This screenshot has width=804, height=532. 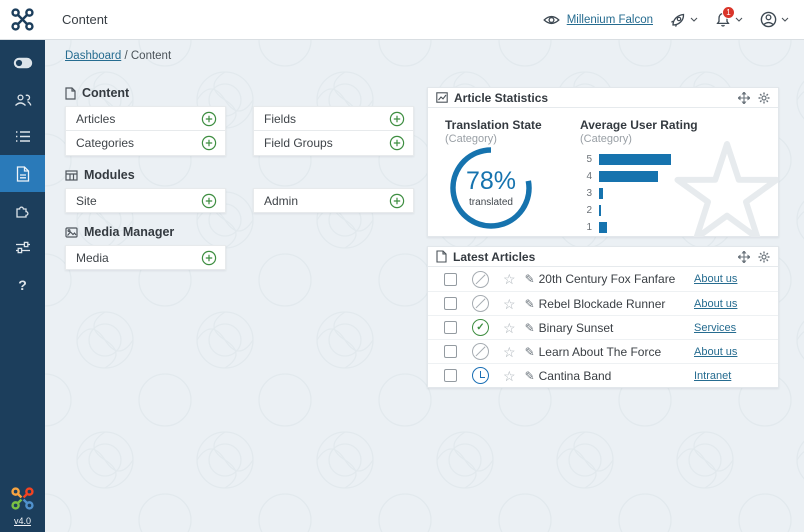 I want to click on add-field-group-button, so click(x=397, y=143).